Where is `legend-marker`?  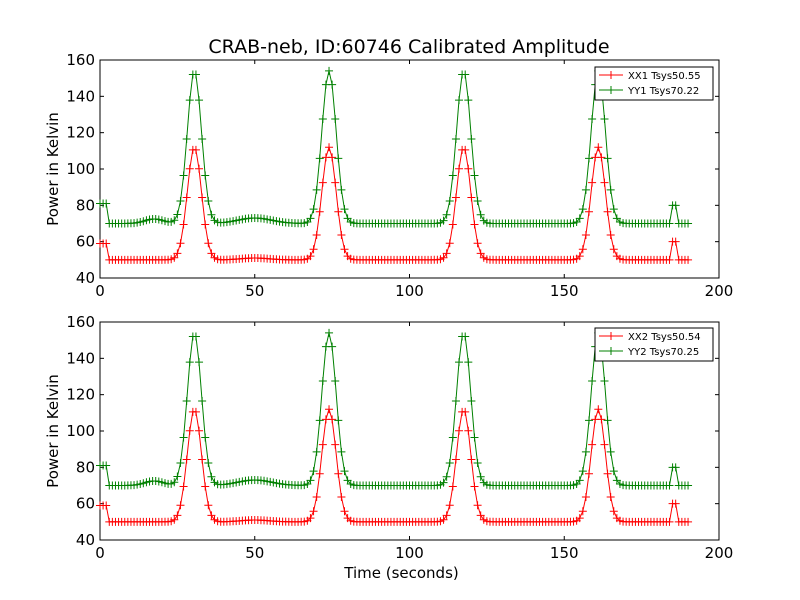
legend-marker is located at coordinates (611, 336).